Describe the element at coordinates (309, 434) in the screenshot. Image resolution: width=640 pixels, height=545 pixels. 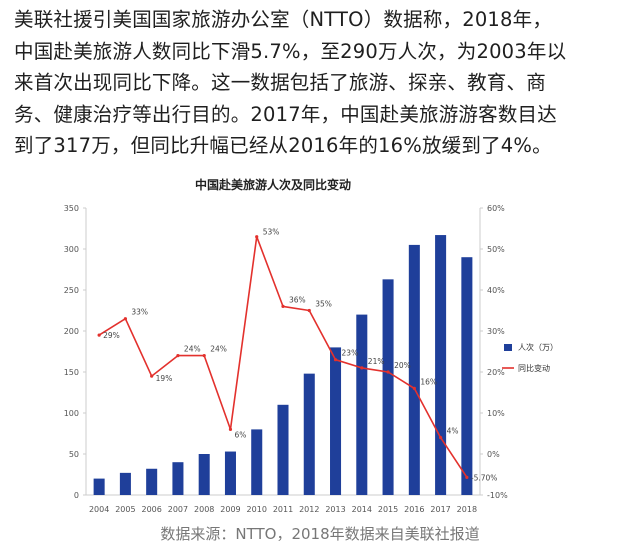
I see `bar-2012` at that location.